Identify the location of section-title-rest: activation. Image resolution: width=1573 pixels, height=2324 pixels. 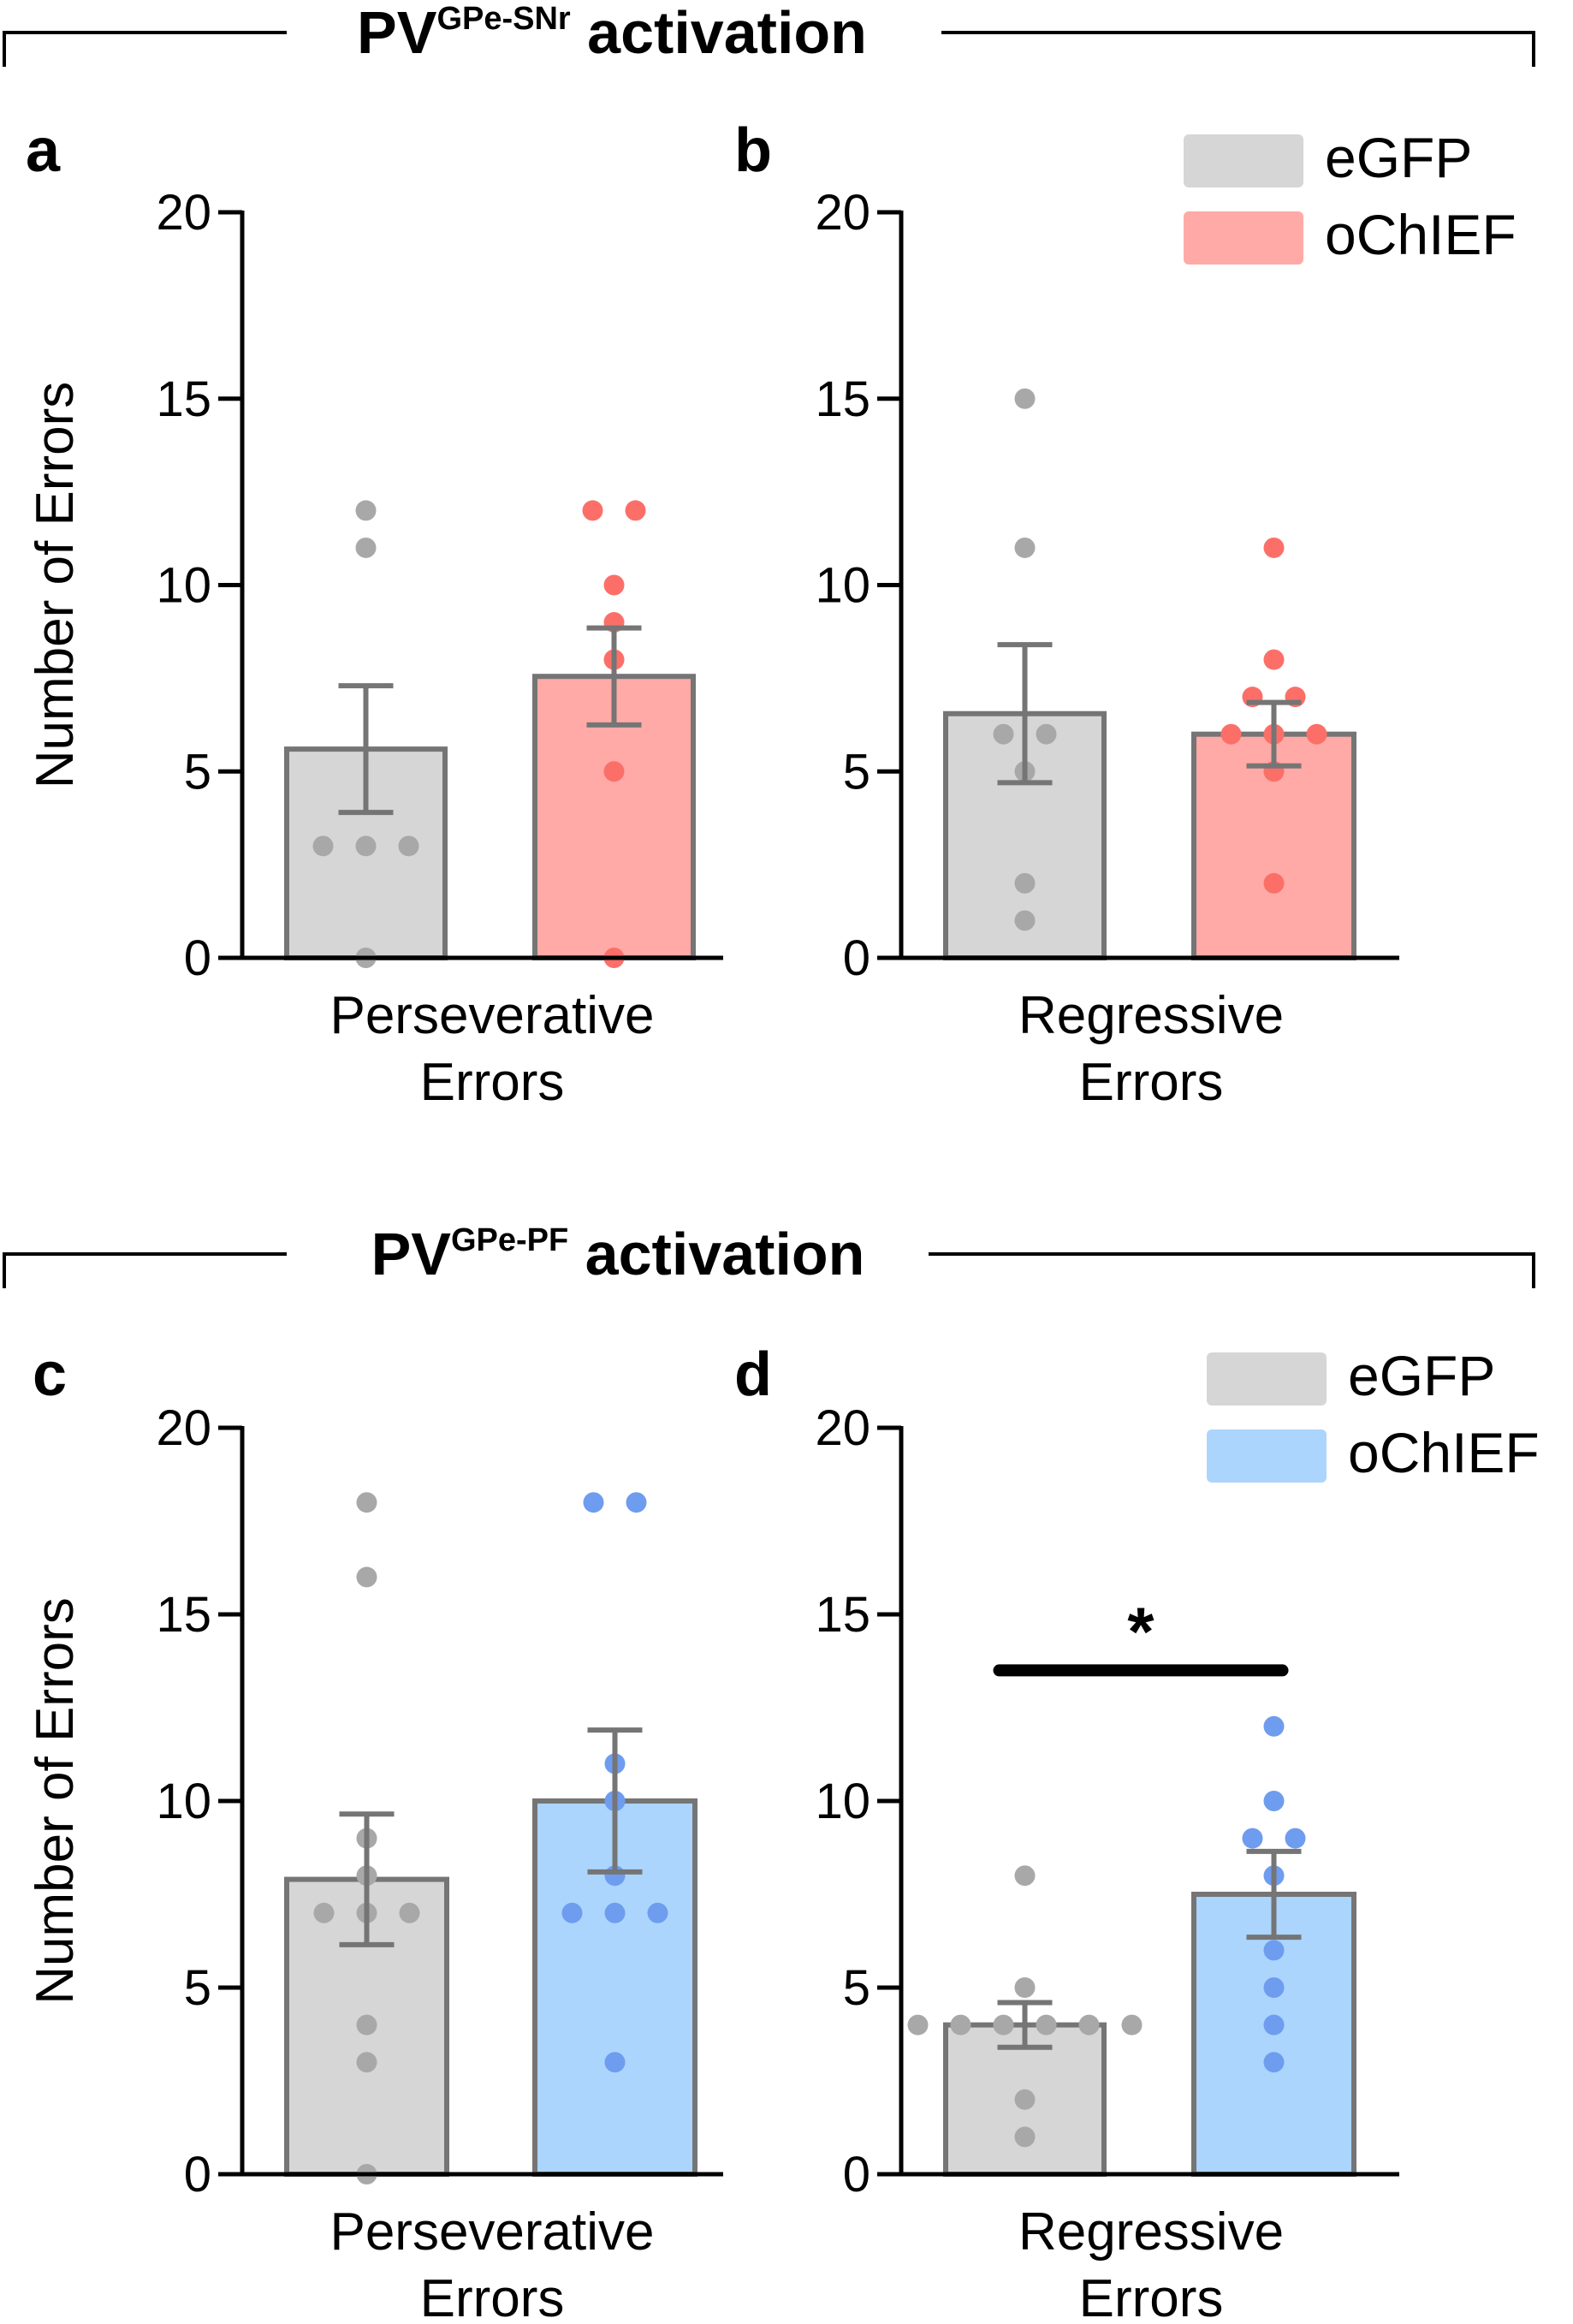
(719, 33).